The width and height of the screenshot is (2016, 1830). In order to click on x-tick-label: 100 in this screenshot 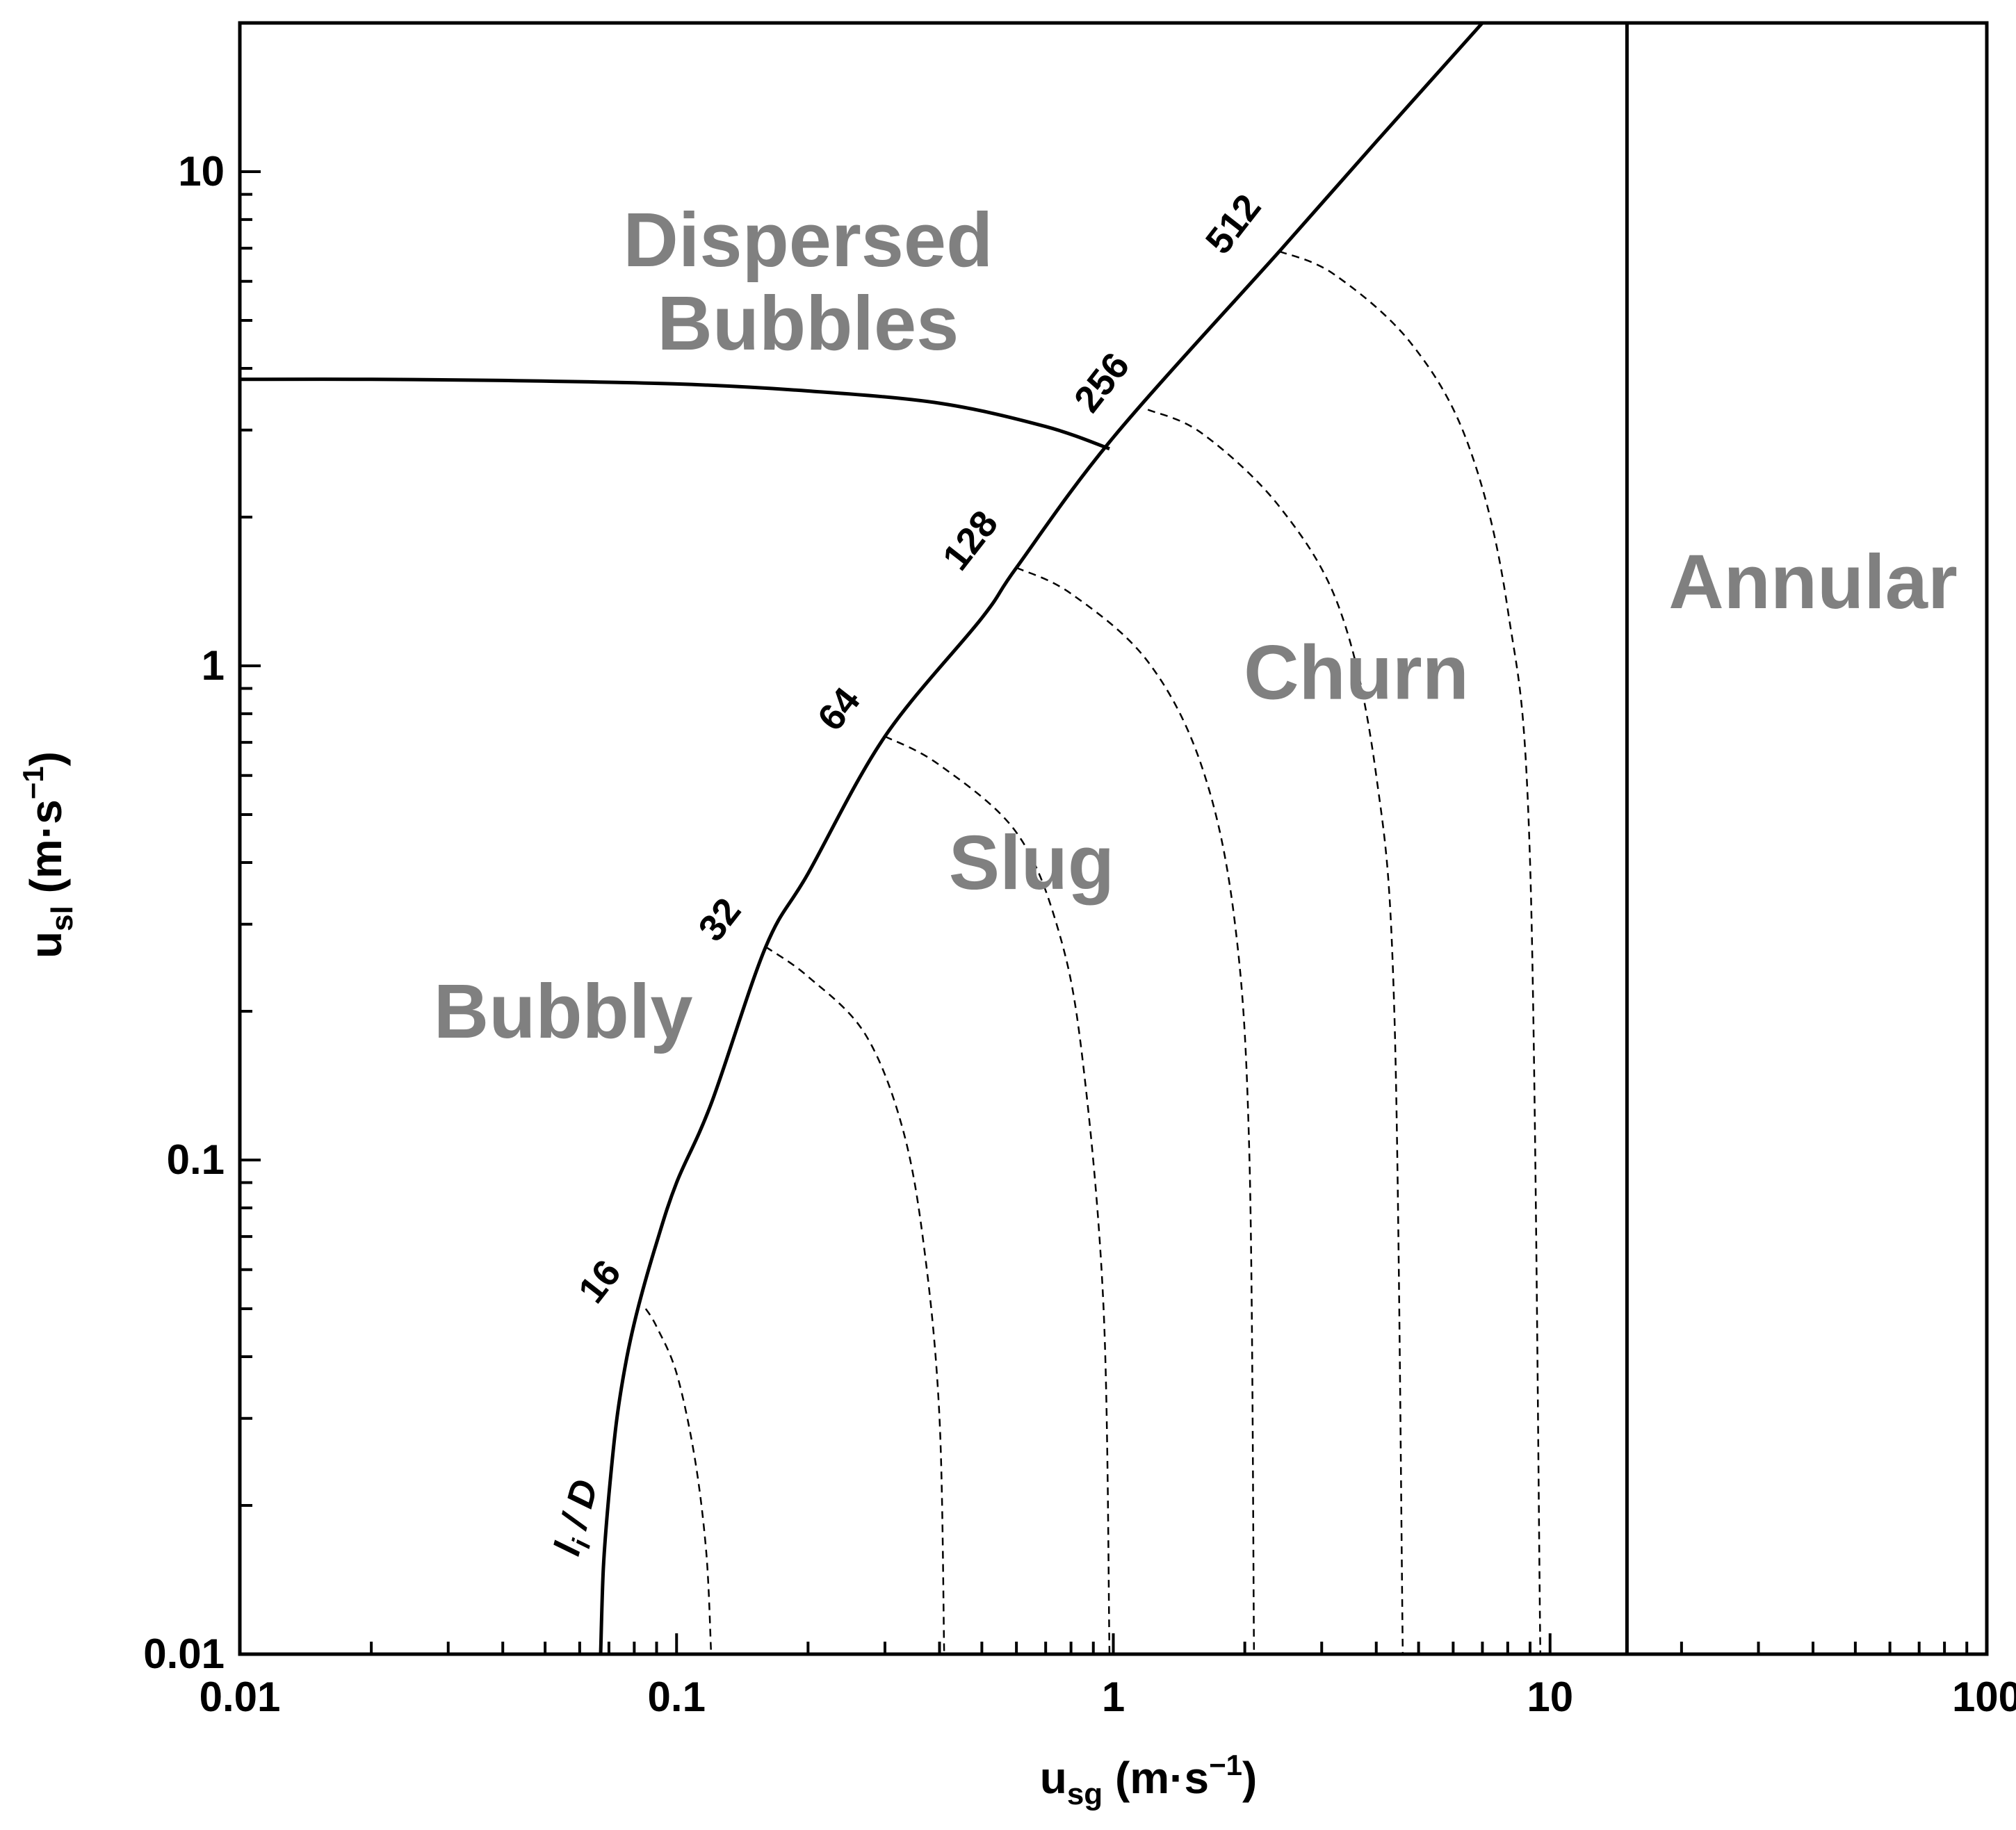, I will do `click(1984, 1697)`.